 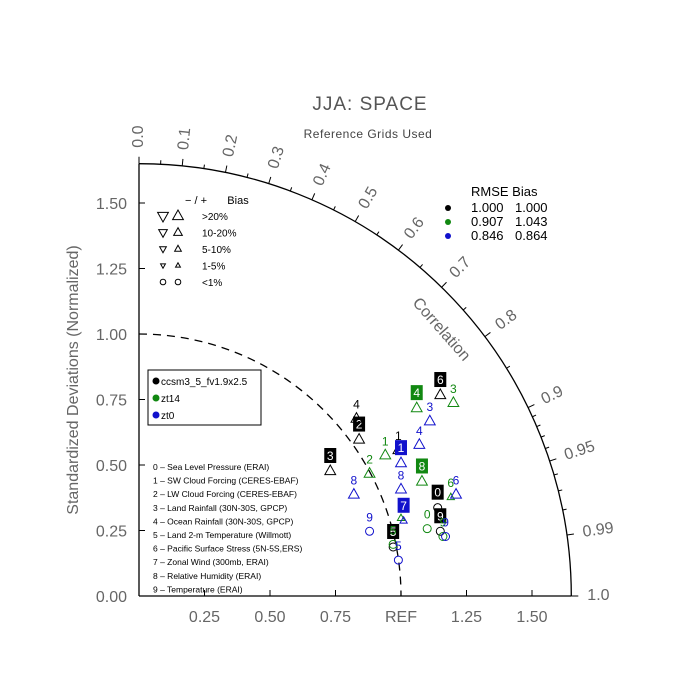 I want to click on stats-row: 1.000 1.000, so click(x=496, y=207).